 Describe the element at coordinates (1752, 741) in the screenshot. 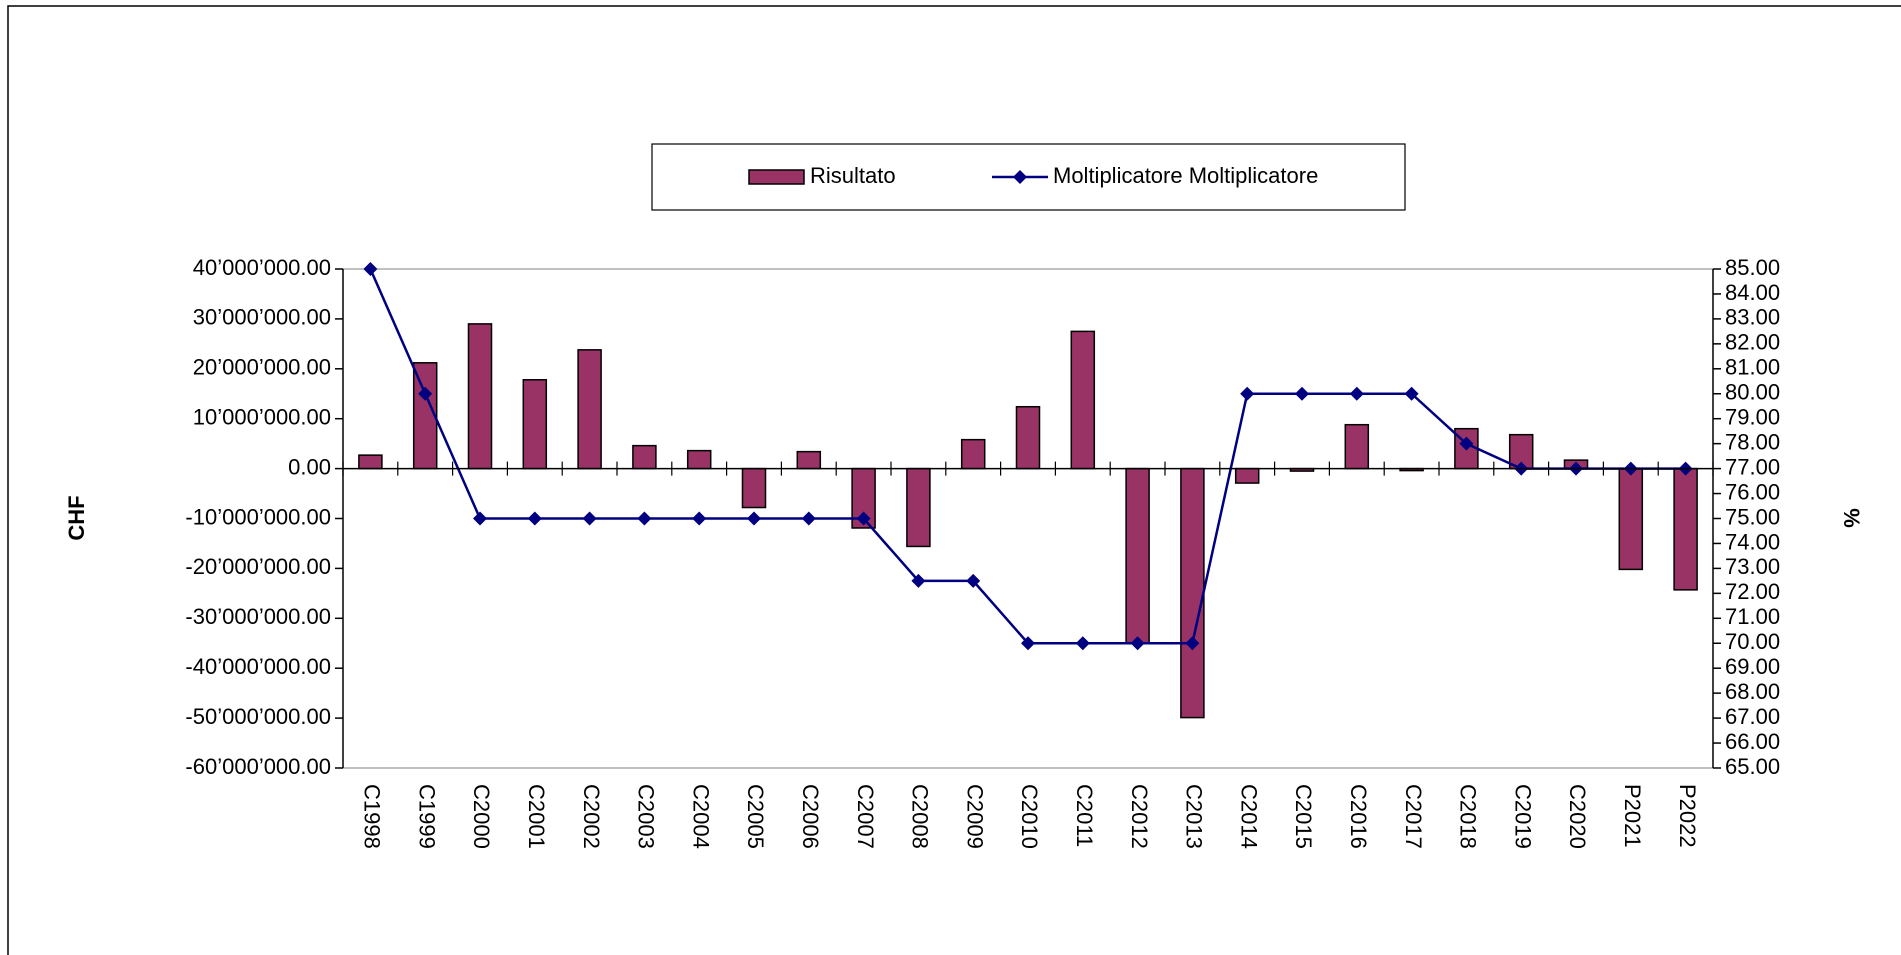

I see `y2-tick-label: 66.00` at that location.